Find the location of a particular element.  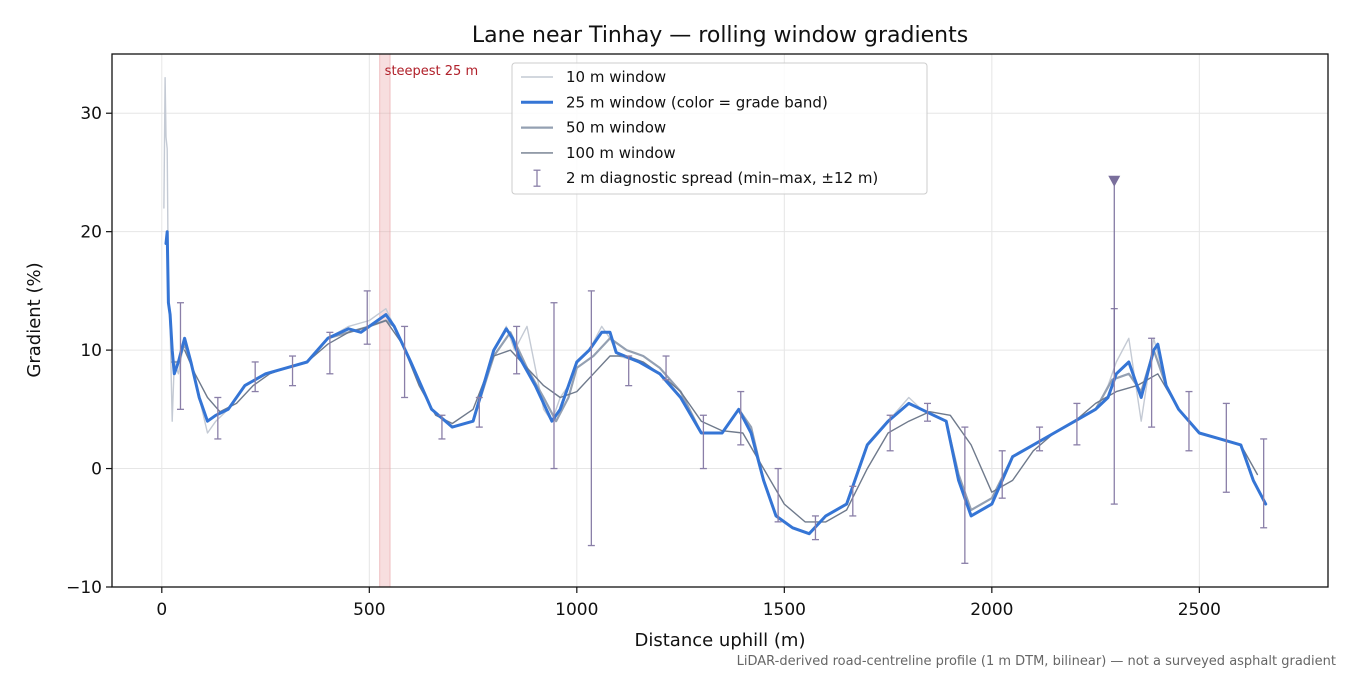

y-tick-label: 20 is located at coordinates (91, 233).